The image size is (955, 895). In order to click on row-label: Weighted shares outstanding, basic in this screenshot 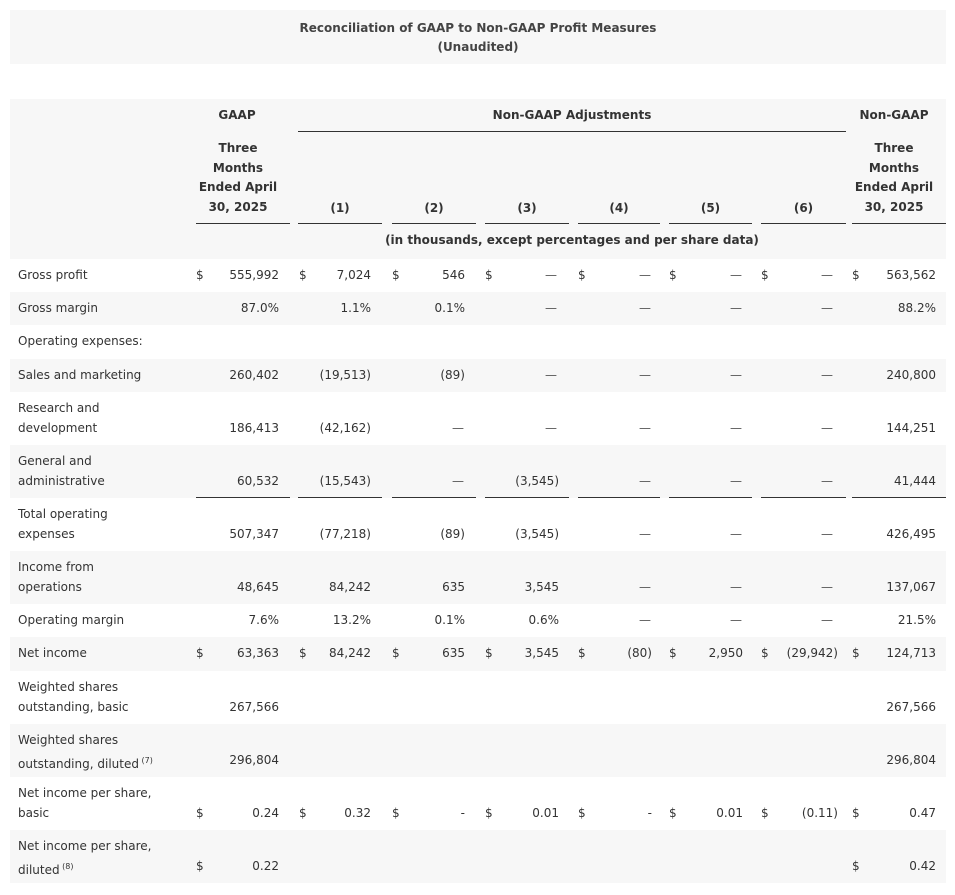, I will do `click(73, 697)`.